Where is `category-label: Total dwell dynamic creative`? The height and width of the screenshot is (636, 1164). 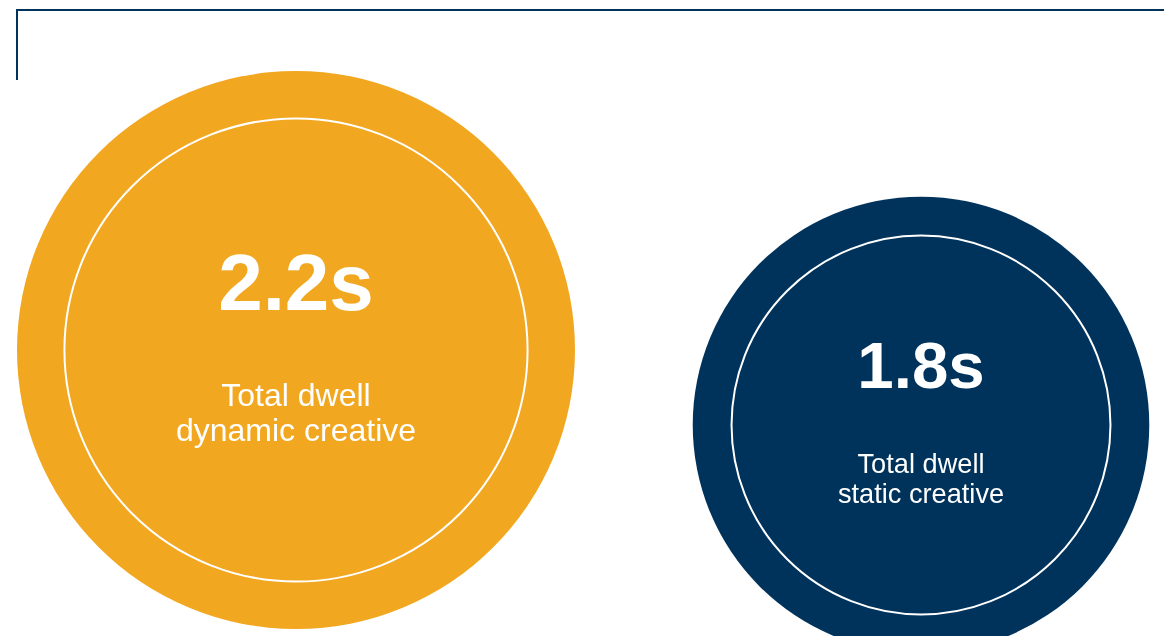
category-label: Total dwell dynamic creative is located at coordinates (296, 412).